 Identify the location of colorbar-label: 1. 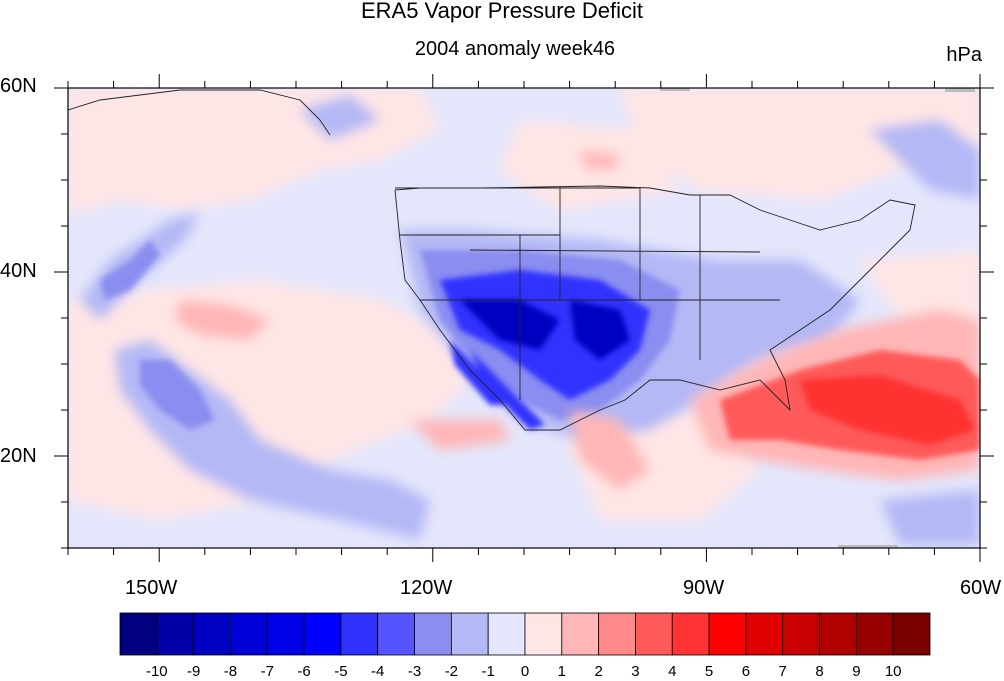
(561, 671).